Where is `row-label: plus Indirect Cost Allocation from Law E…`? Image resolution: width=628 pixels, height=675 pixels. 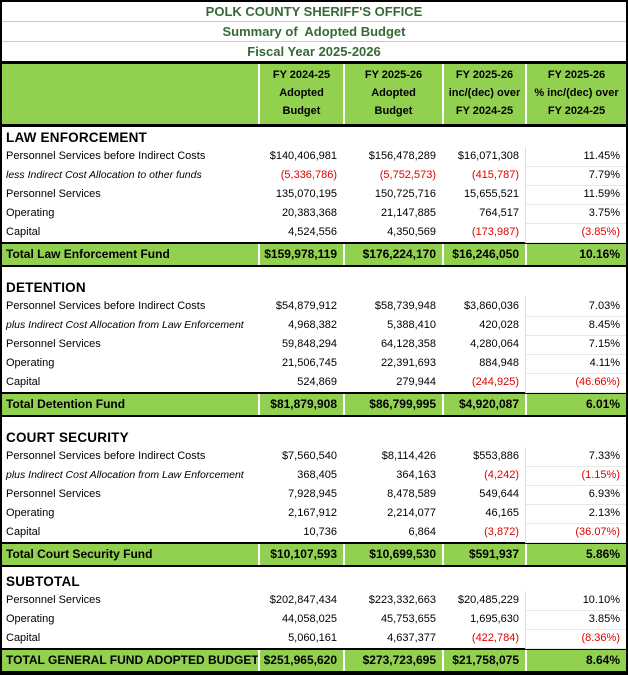
row-label: plus Indirect Cost Allocation from Law E… is located at coordinates (125, 475).